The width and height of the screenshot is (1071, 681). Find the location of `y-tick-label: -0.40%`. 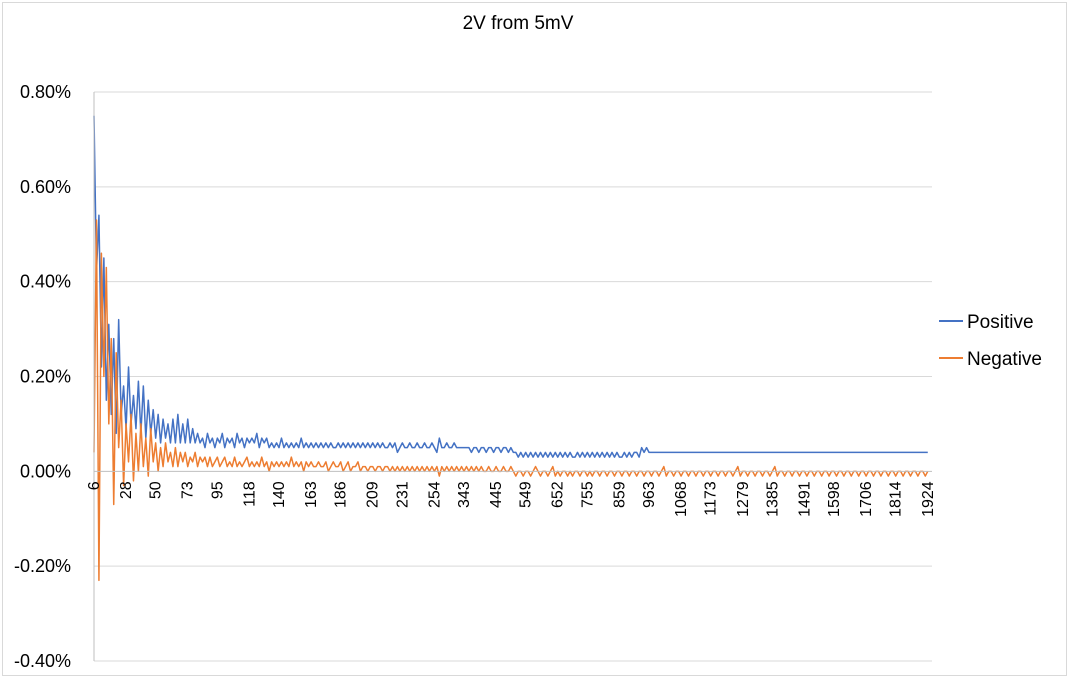

y-tick-label: -0.40% is located at coordinates (42, 661).